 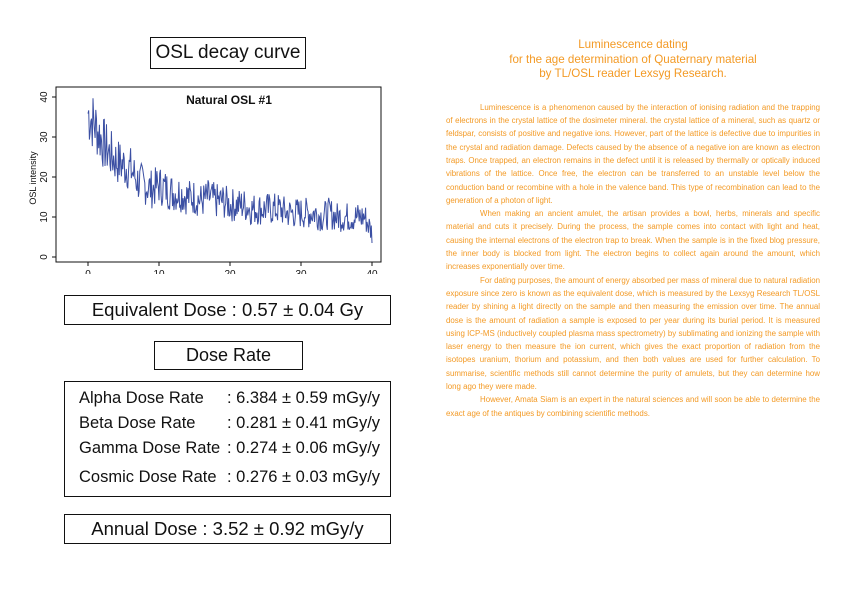 I want to click on y-tick-label: 20, so click(x=44, y=177).